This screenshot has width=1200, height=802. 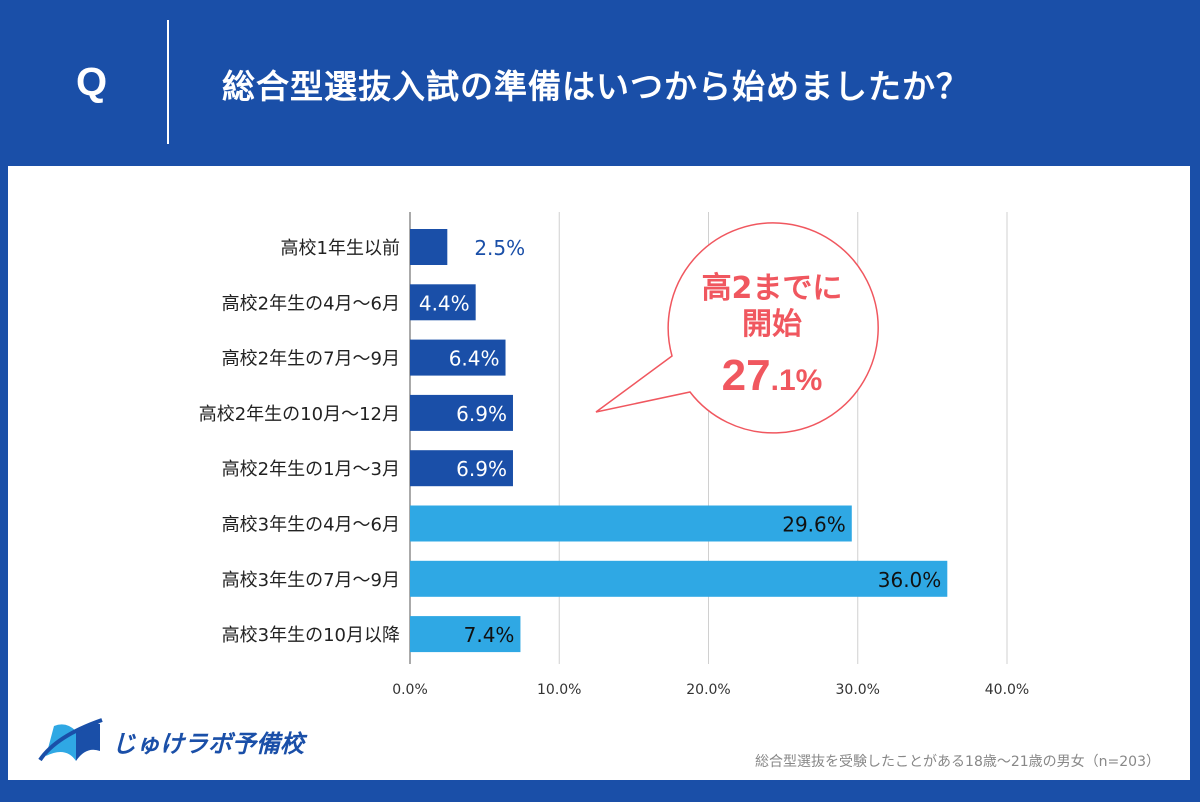 What do you see at coordinates (208, 743) in the screenshot?
I see `logo-text: じゅけラボ予備校` at bounding box center [208, 743].